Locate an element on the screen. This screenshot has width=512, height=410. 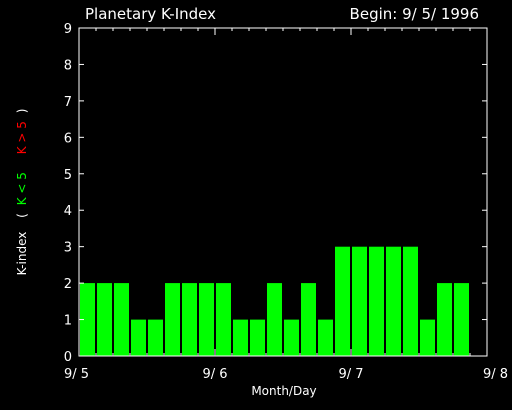
x-tick-label: 9/ 5 is located at coordinates (76, 374).